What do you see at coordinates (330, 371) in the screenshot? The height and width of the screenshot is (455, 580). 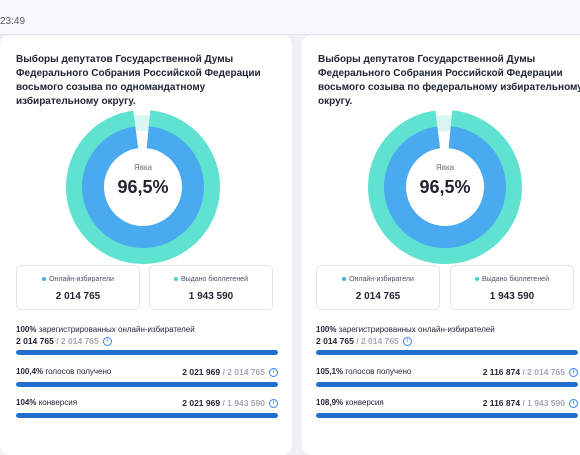 I see `metric-percent: 105,1%` at bounding box center [330, 371].